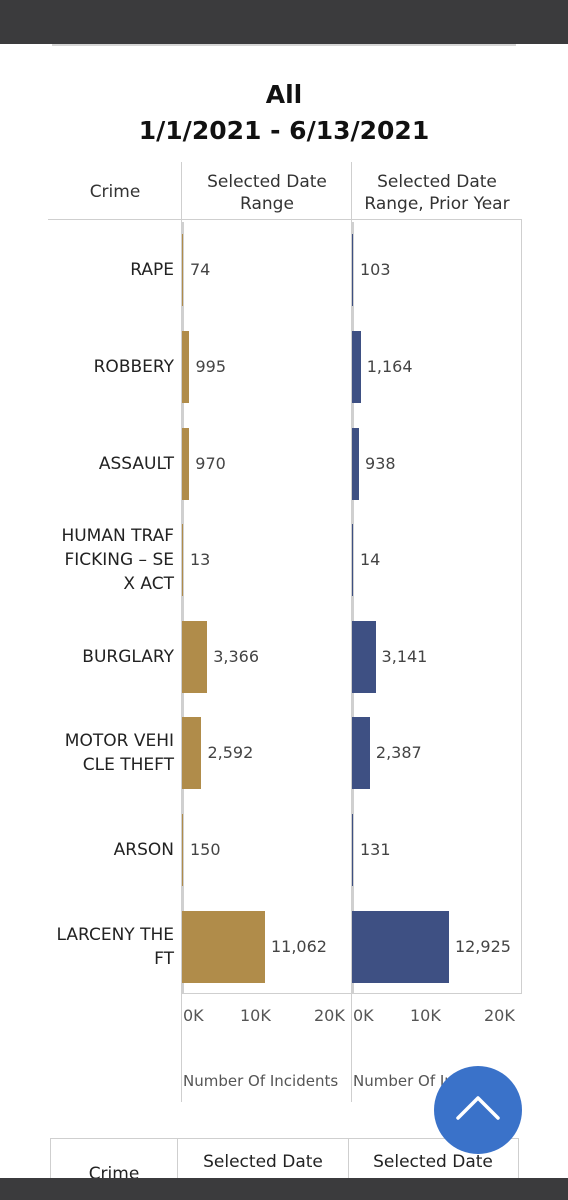 The width and height of the screenshot is (568, 1200). Describe the element at coordinates (210, 463) in the screenshot. I see `value-label-current: 970` at that location.